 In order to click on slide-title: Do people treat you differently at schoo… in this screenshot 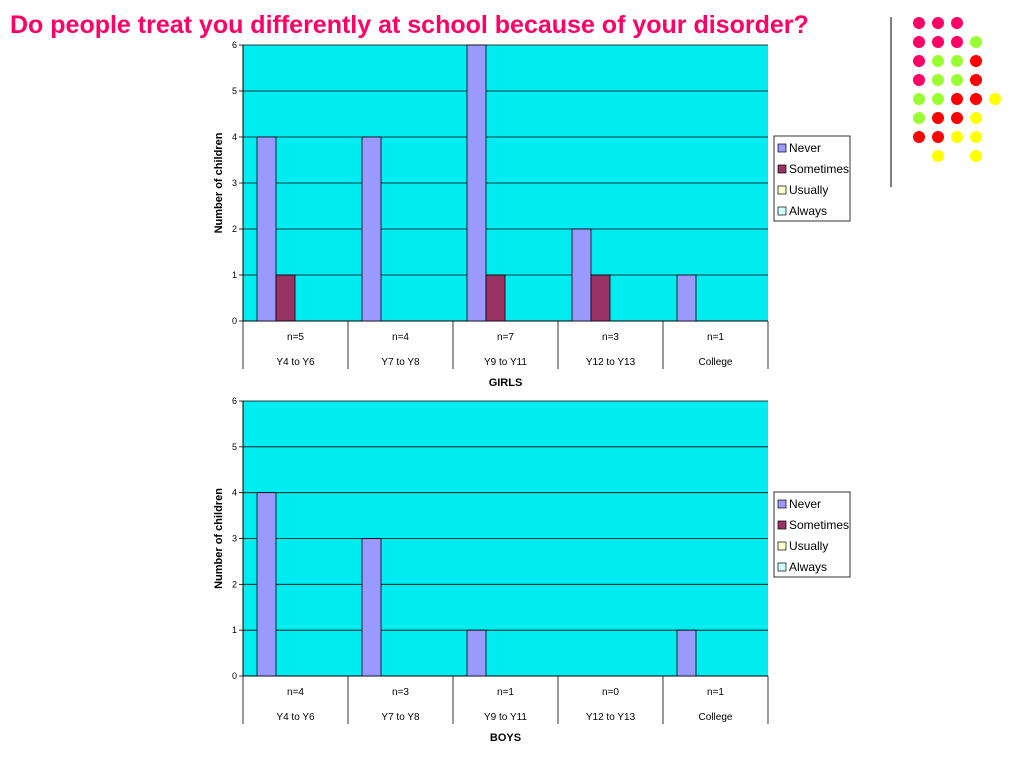, I will do `click(409, 25)`.